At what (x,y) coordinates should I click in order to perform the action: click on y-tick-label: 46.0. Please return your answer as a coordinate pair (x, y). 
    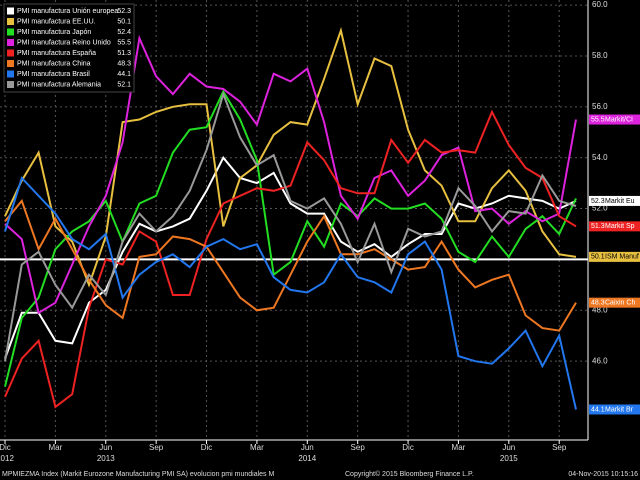
    Looking at the image, I should click on (600, 360).